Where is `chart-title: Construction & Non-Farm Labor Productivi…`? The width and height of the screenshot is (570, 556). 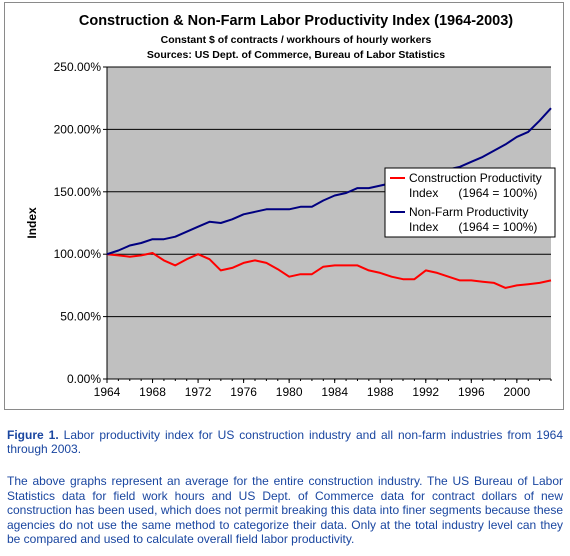
chart-title: Construction & Non-Farm Labor Productivi… is located at coordinates (296, 21).